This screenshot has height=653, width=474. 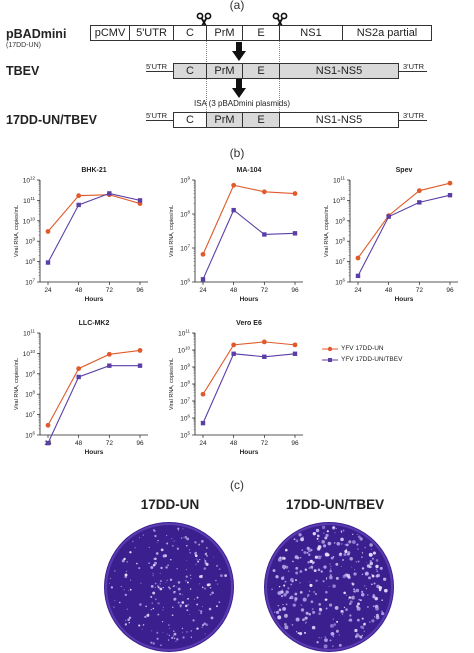 What do you see at coordinates (157, 66) in the screenshot?
I see `utr5-label: 5'UTR` at bounding box center [157, 66].